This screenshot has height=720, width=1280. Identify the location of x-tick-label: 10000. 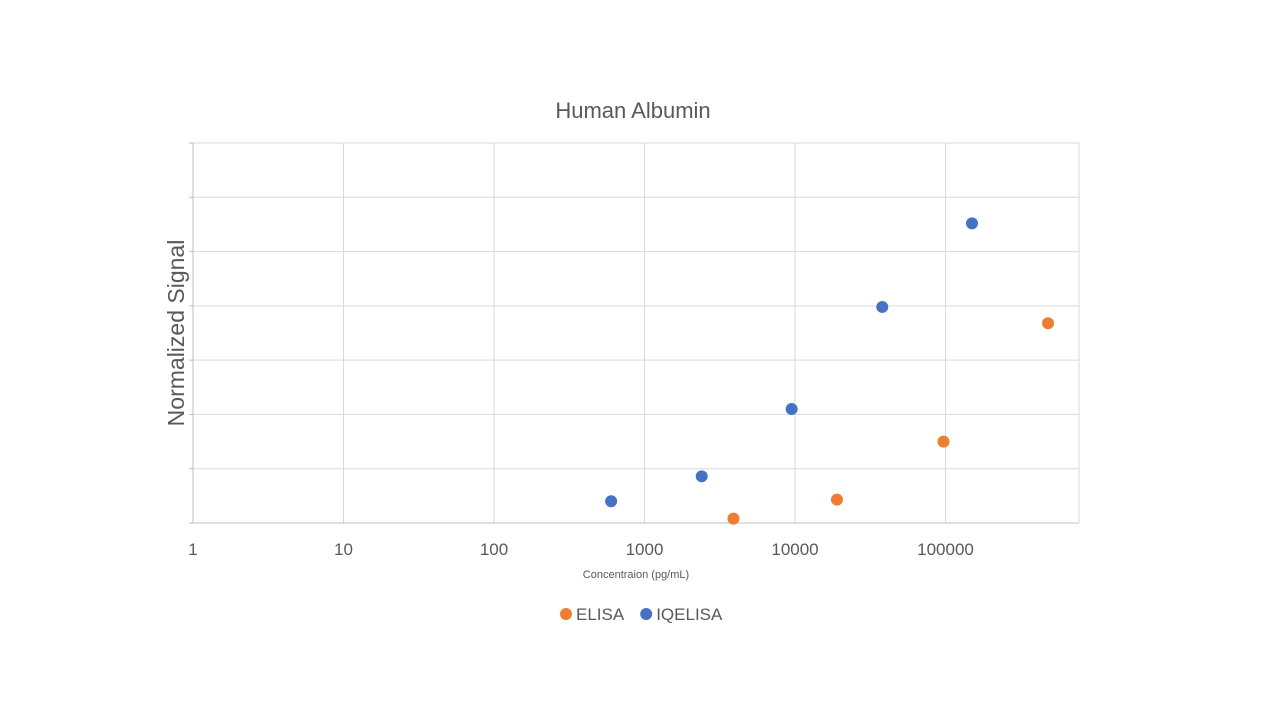
(794, 549).